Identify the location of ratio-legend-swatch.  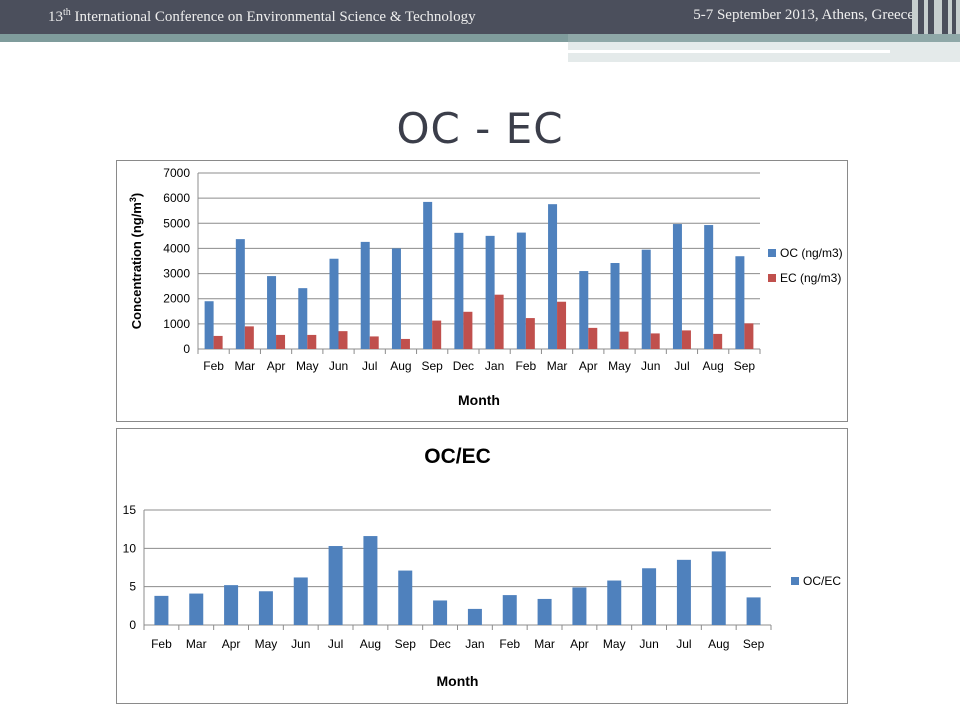
(795, 581).